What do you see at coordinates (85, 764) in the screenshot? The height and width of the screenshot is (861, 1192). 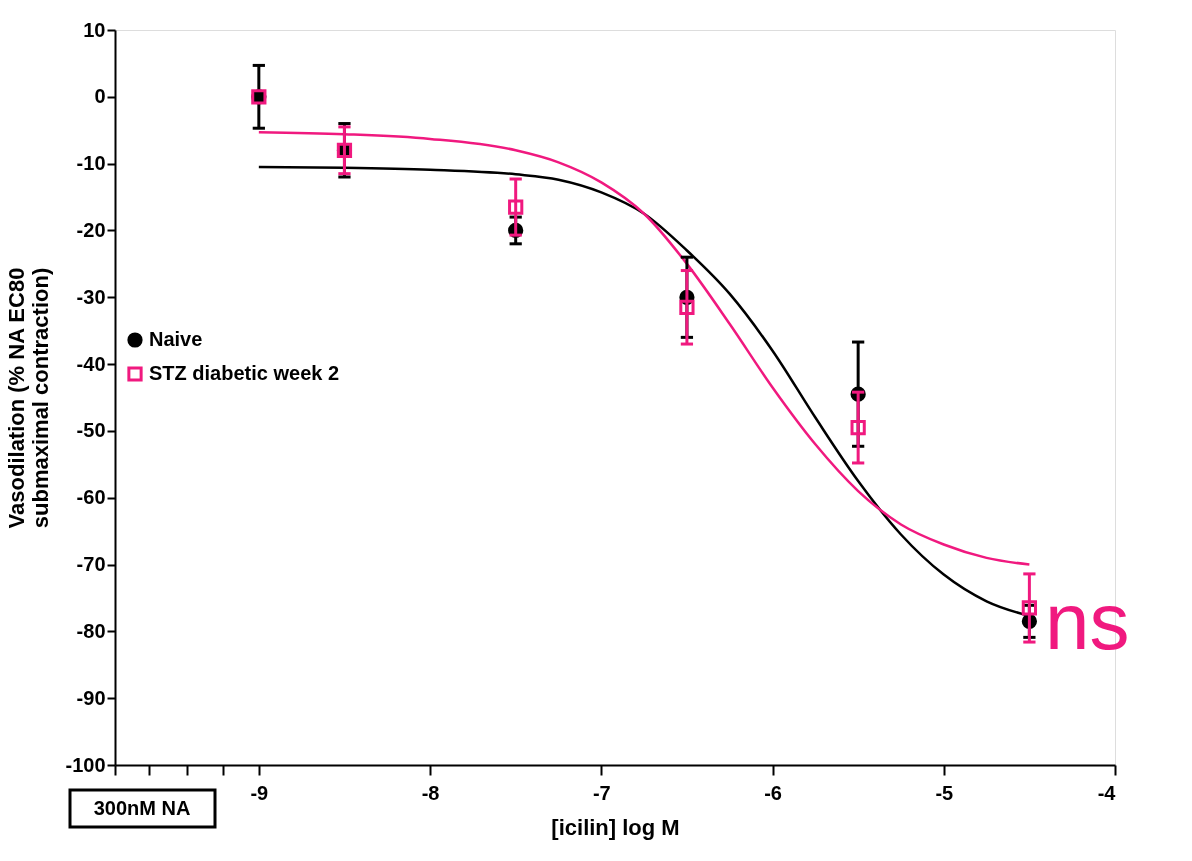 I see `y-tick-label: -100` at bounding box center [85, 764].